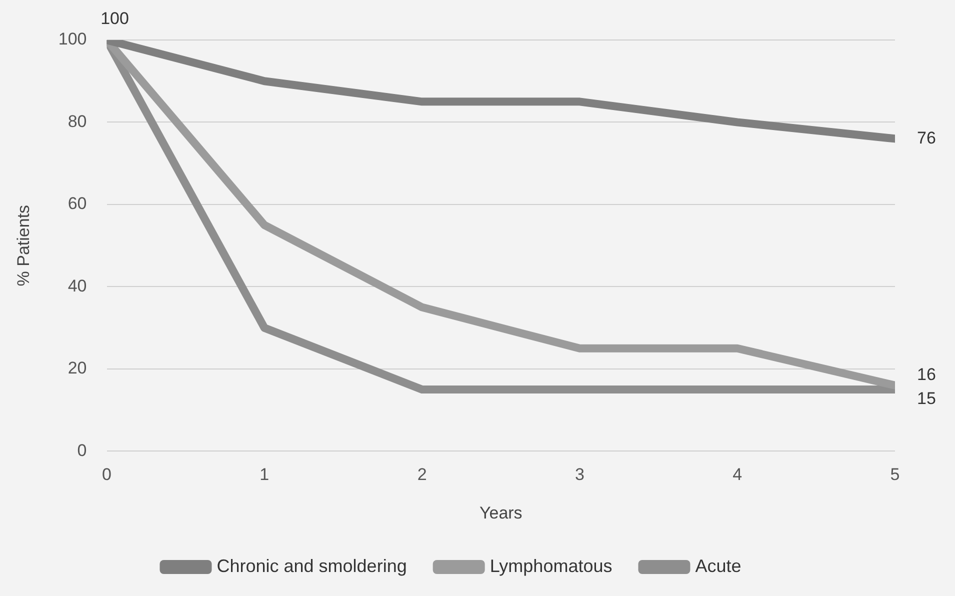 The width and height of the screenshot is (955, 596). Describe the element at coordinates (72, 39) in the screenshot. I see `y-tick-label: 100` at that location.